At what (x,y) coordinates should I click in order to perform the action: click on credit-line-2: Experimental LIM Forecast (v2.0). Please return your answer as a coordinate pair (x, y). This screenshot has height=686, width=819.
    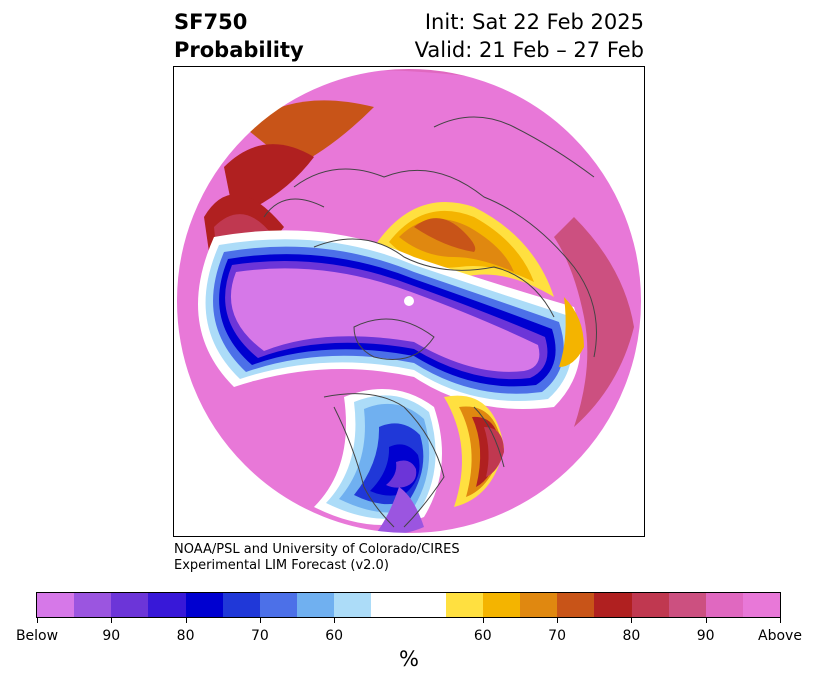
    Looking at the image, I should click on (281, 565).